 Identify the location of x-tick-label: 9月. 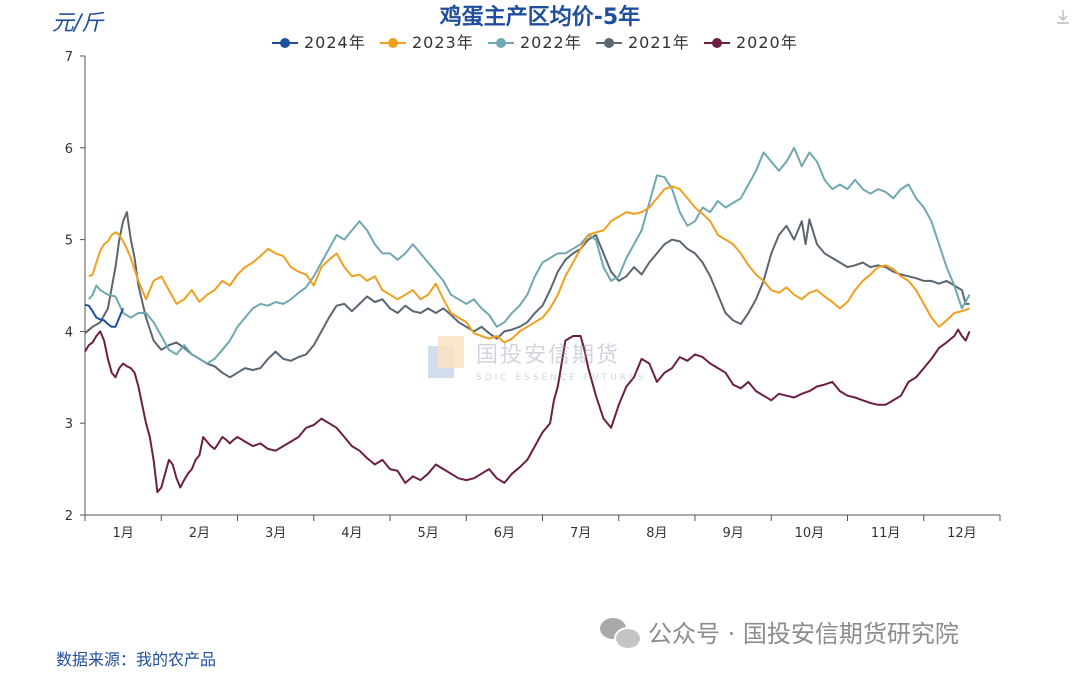
(732, 533).